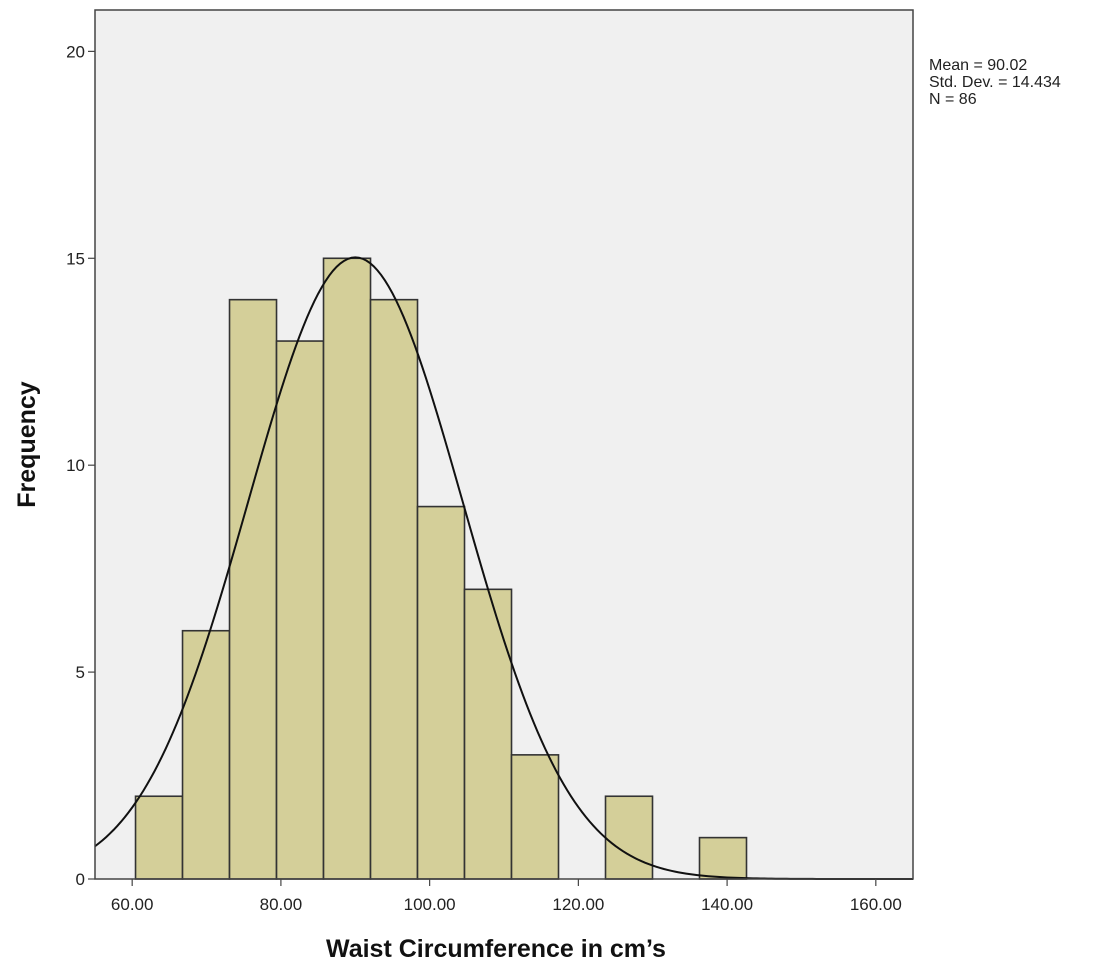 The image size is (1112, 972). What do you see at coordinates (727, 904) in the screenshot?
I see `x-tick-label: 140.00` at bounding box center [727, 904].